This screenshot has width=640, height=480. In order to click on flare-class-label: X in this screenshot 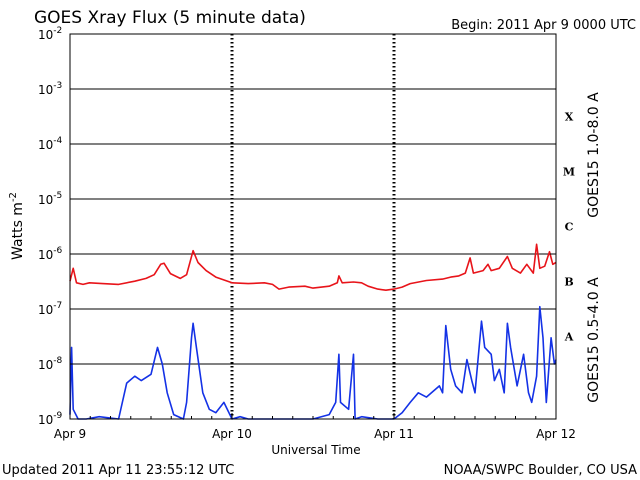, I will do `click(569, 117)`.